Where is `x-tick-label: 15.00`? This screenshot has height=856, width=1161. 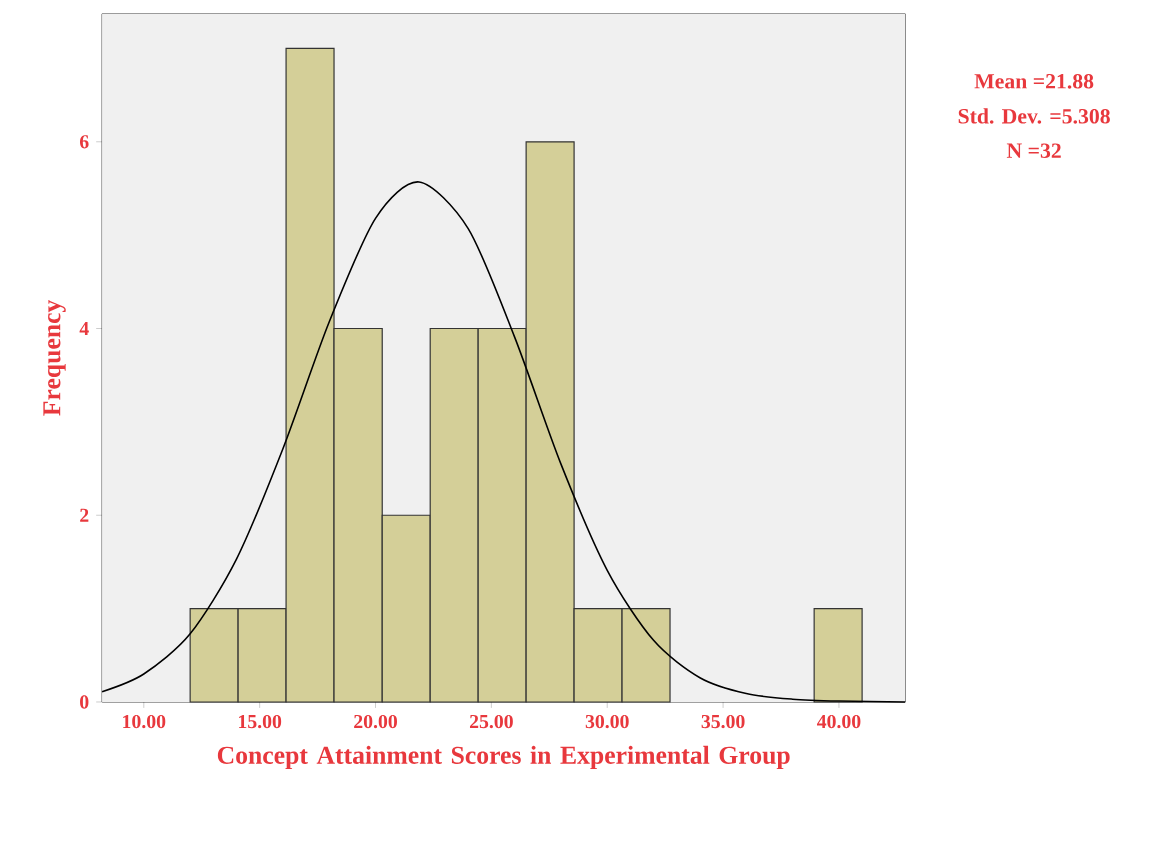
x-tick-label: 15.00 is located at coordinates (260, 722).